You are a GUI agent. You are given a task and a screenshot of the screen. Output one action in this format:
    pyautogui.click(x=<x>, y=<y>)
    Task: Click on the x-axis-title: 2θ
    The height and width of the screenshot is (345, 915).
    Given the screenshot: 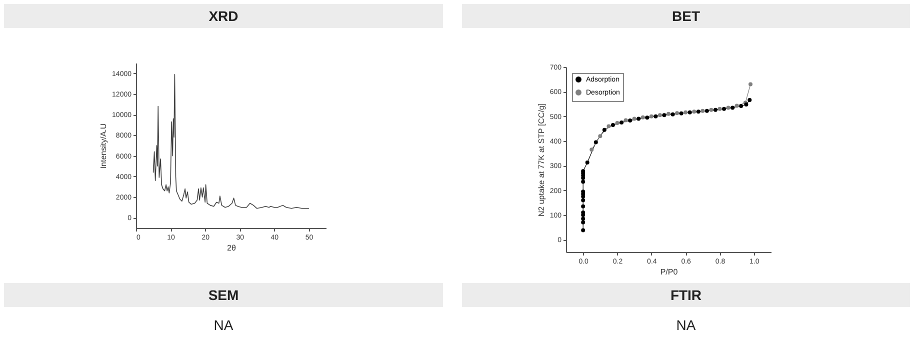 What is the action you would take?
    pyautogui.click(x=231, y=248)
    